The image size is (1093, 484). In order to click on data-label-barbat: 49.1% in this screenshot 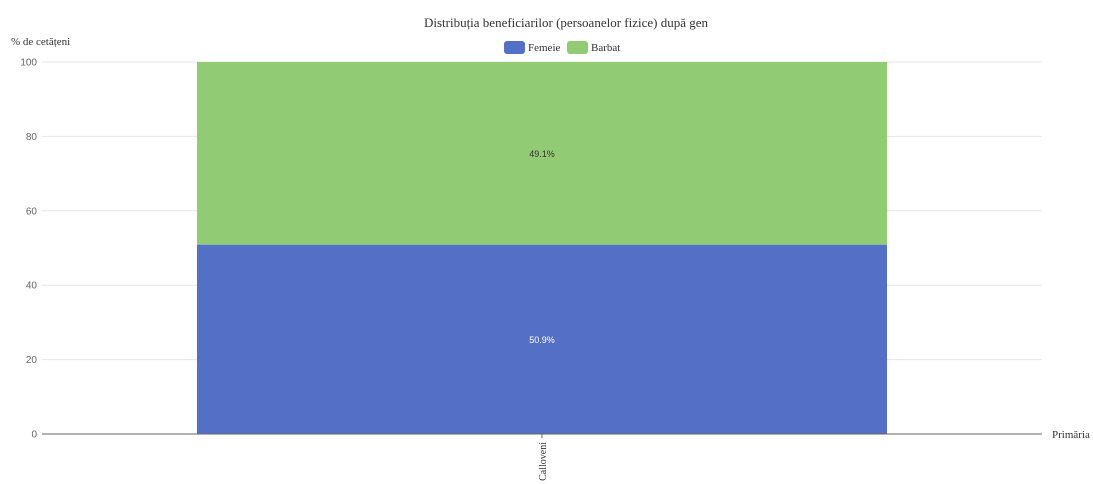, I will do `click(542, 154)`.